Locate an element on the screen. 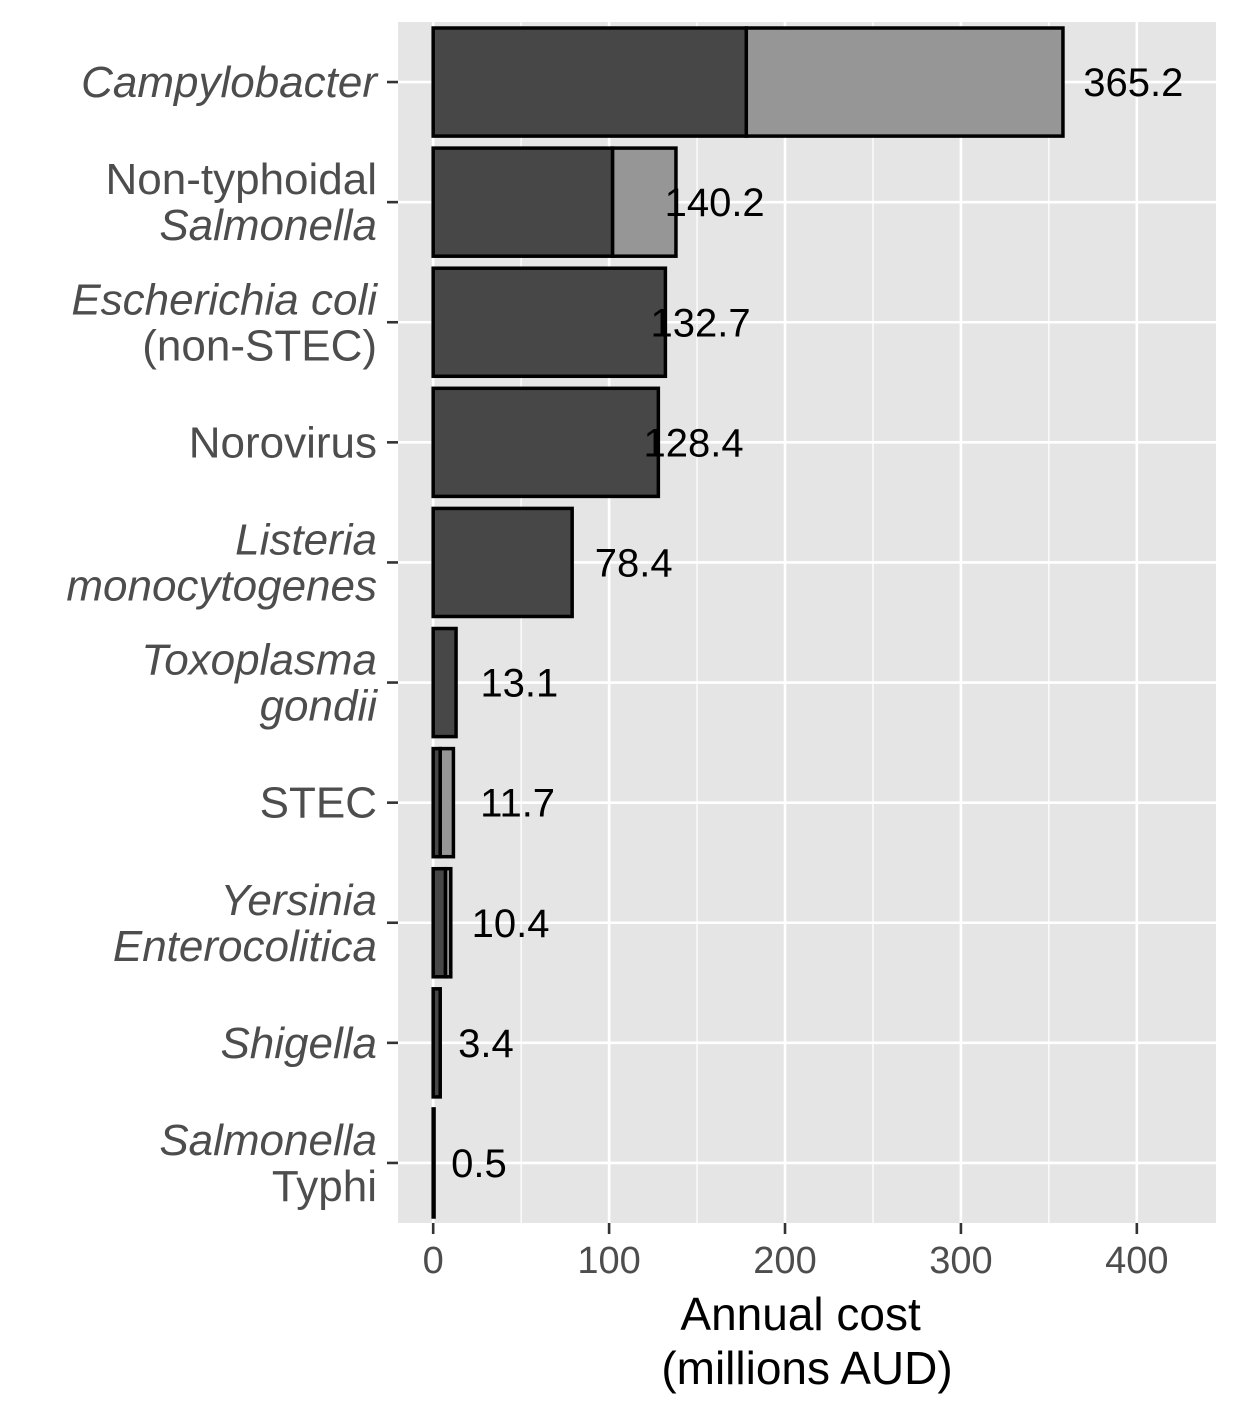 The width and height of the screenshot is (1240, 1417). data-label: 132.7 is located at coordinates (701, 323).